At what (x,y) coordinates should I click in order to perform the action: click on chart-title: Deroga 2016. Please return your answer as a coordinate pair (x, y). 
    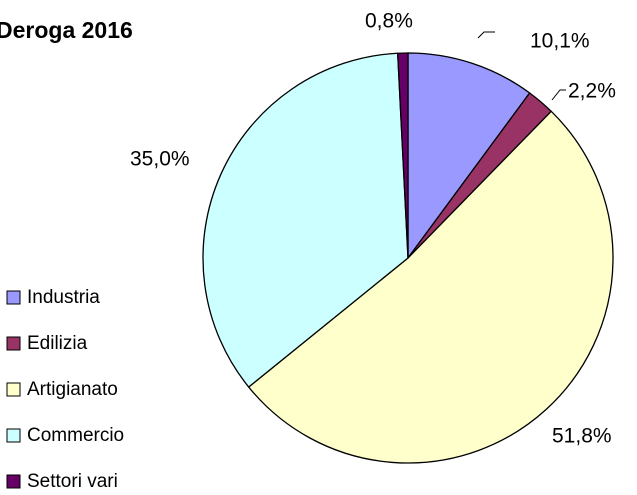
    Looking at the image, I should click on (66, 30).